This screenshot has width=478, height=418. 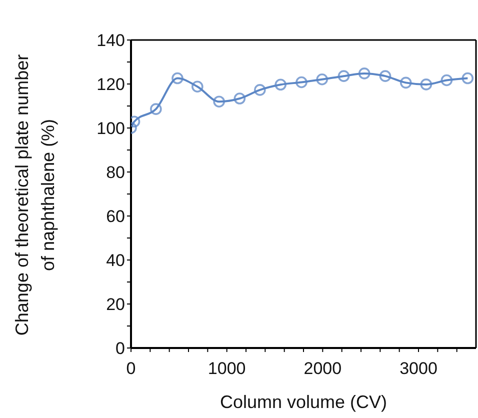 What do you see at coordinates (120, 348) in the screenshot?
I see `y-tick-label: 0` at bounding box center [120, 348].